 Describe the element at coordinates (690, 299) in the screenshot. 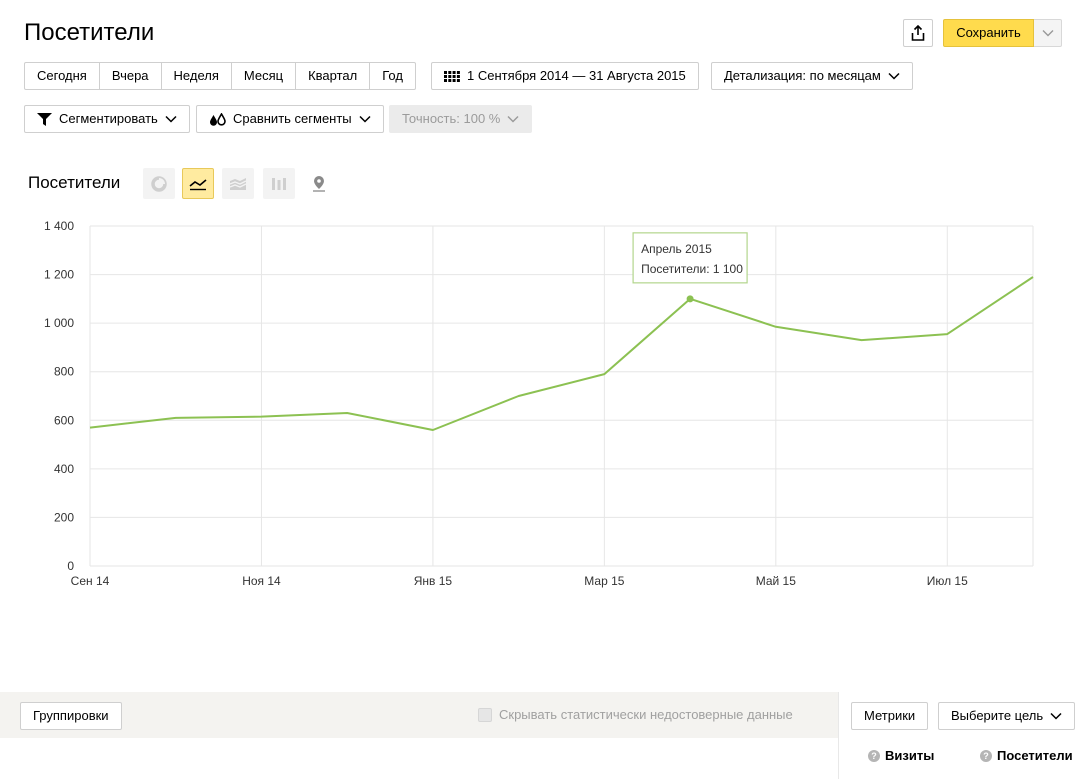

I see `highlighted-point` at that location.